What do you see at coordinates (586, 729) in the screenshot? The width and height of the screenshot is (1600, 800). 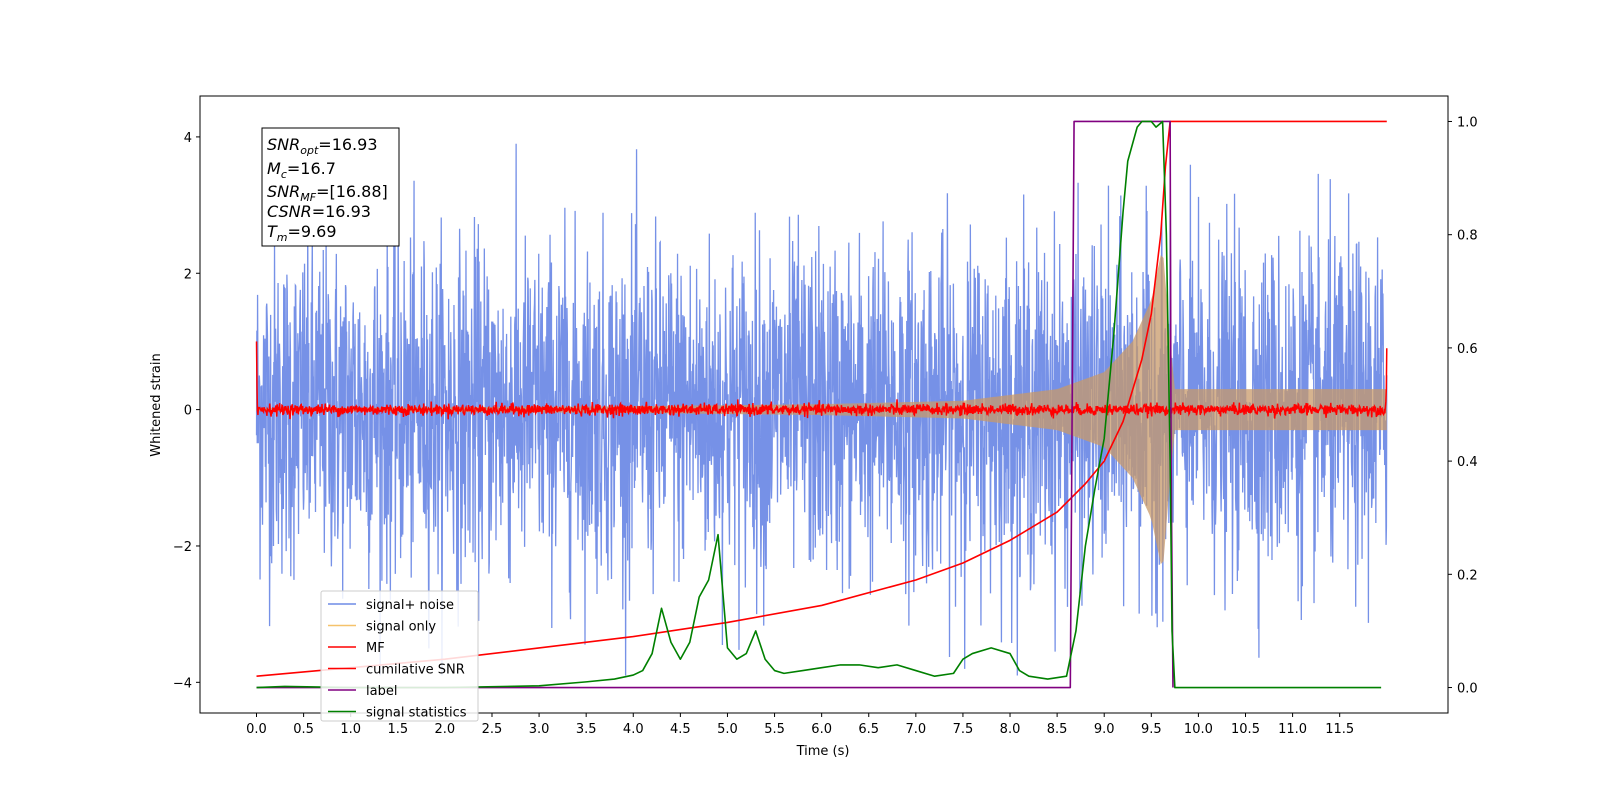 I see `x-tick-label: 3.5` at bounding box center [586, 729].